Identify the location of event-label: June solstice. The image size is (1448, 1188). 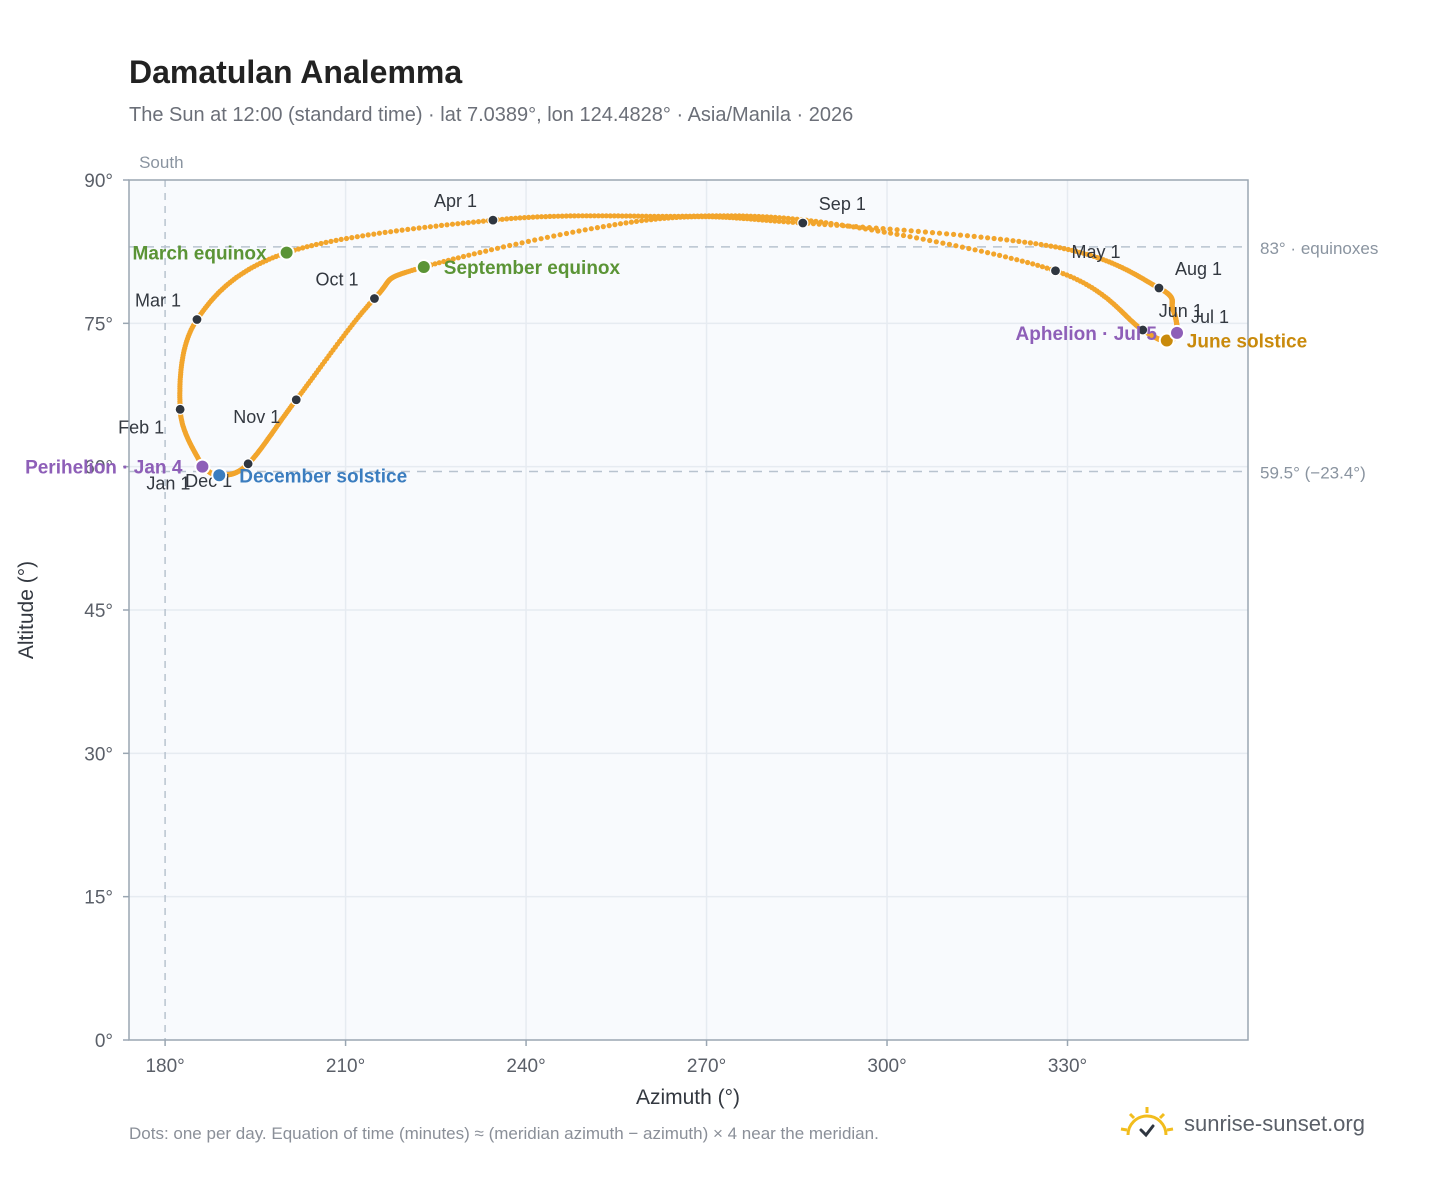
(1247, 342).